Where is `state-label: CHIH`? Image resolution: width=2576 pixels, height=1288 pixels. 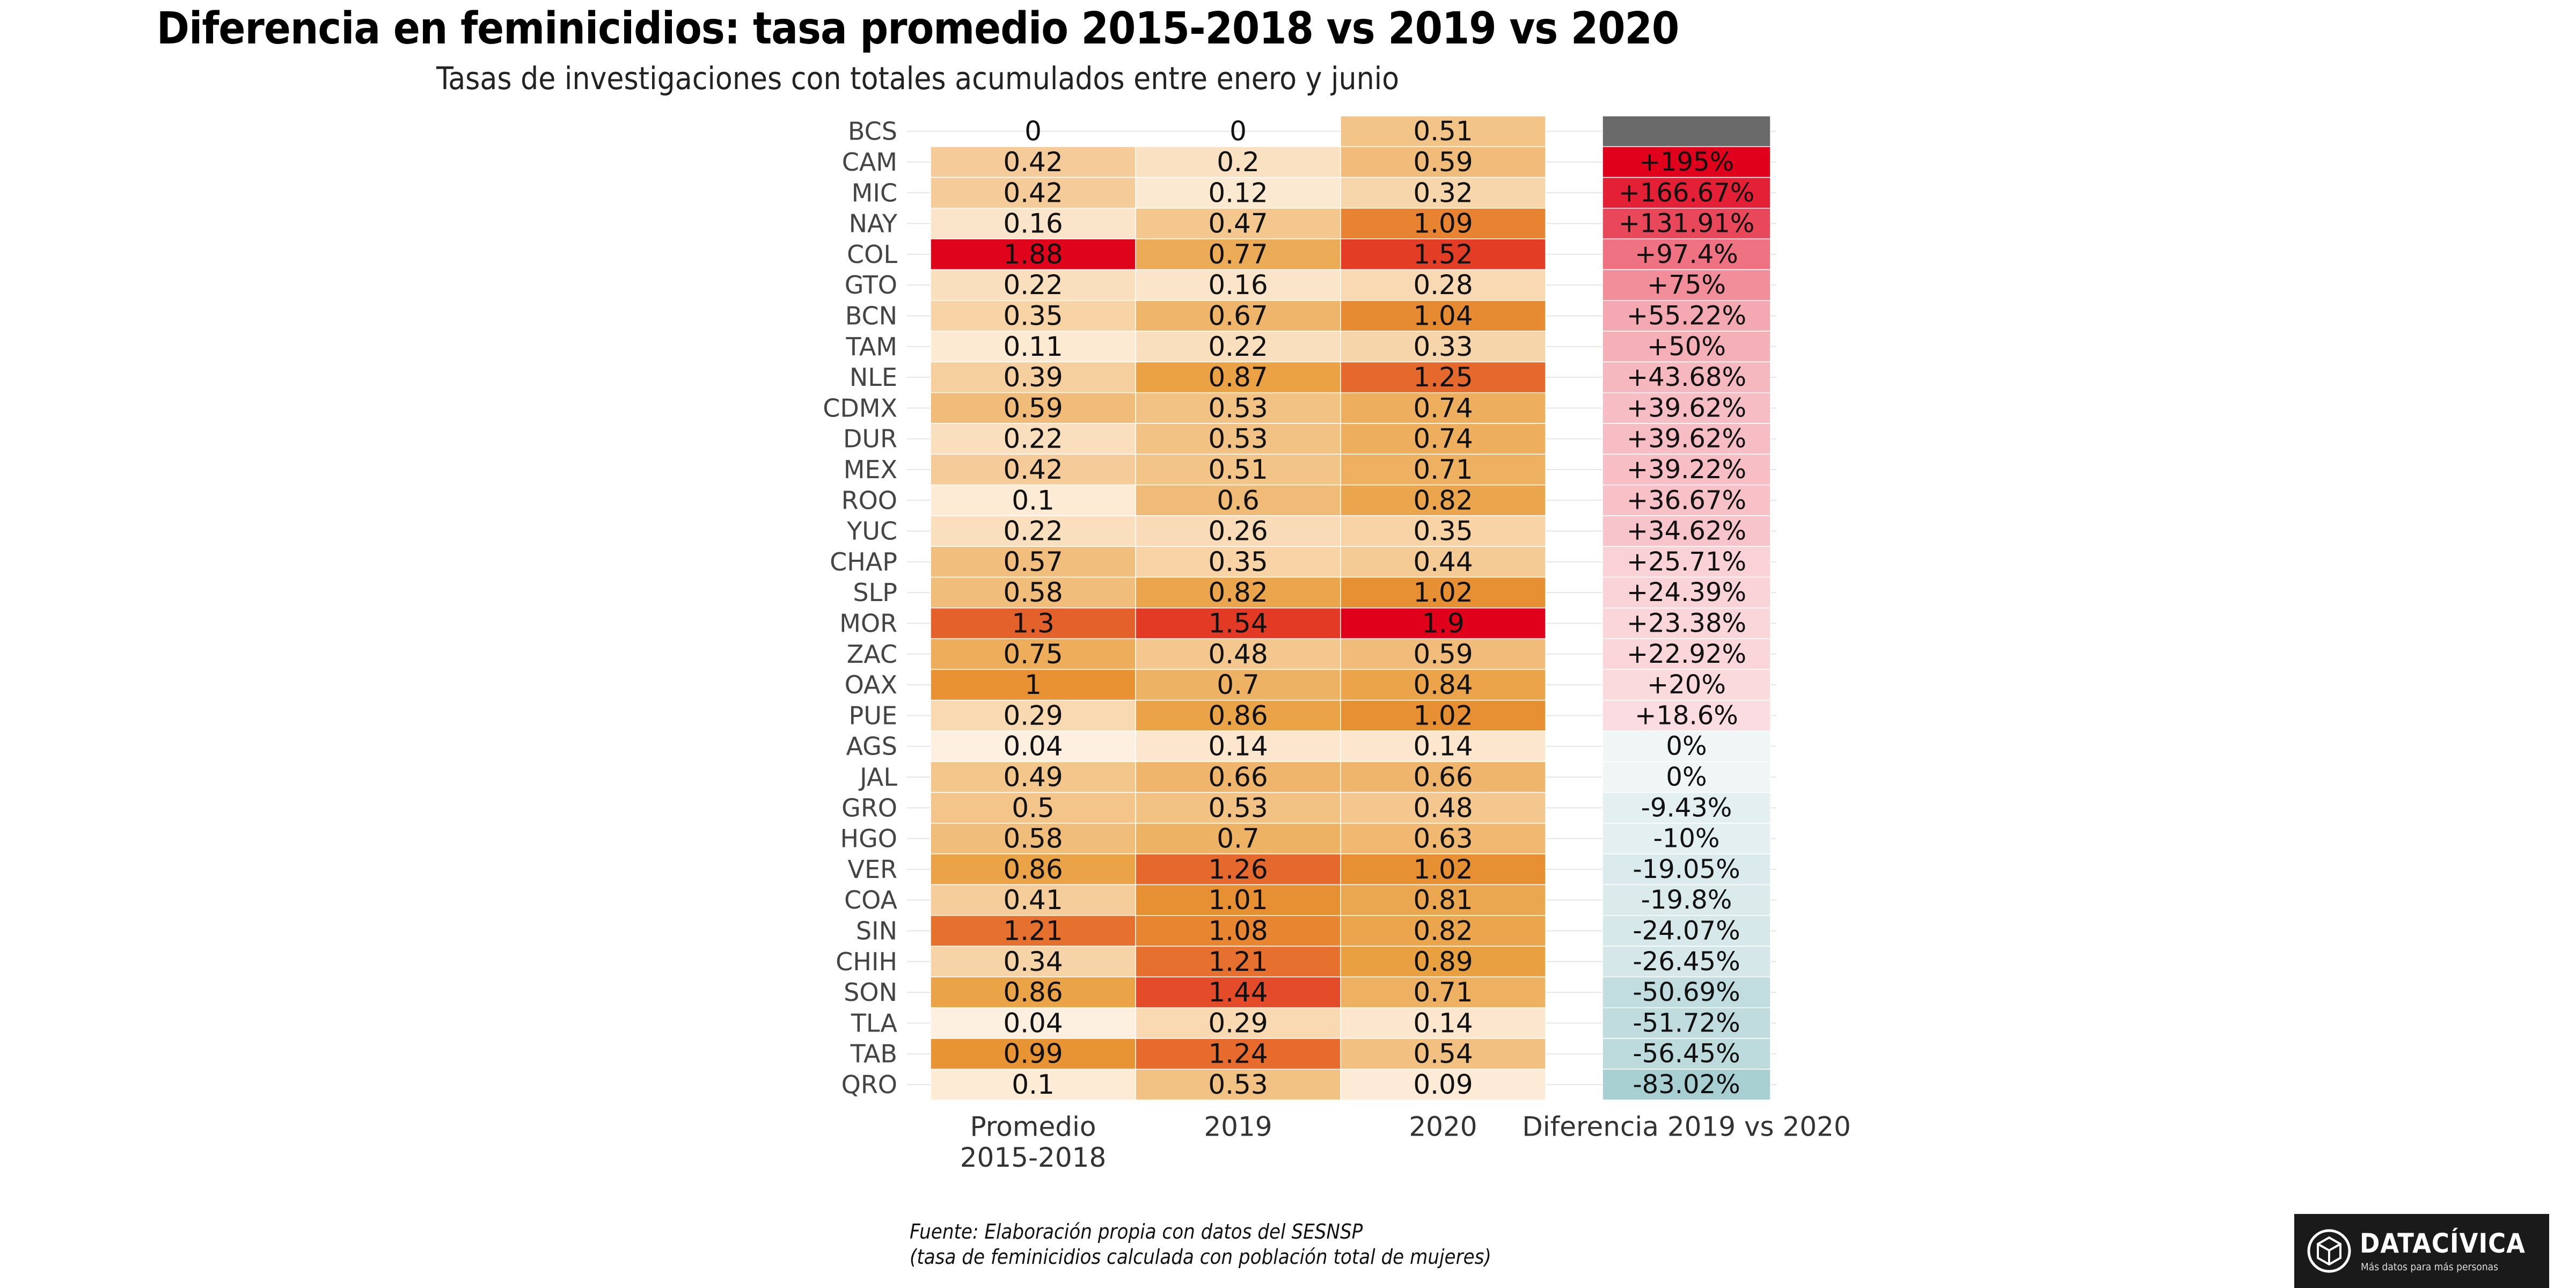 state-label: CHIH is located at coordinates (866, 961).